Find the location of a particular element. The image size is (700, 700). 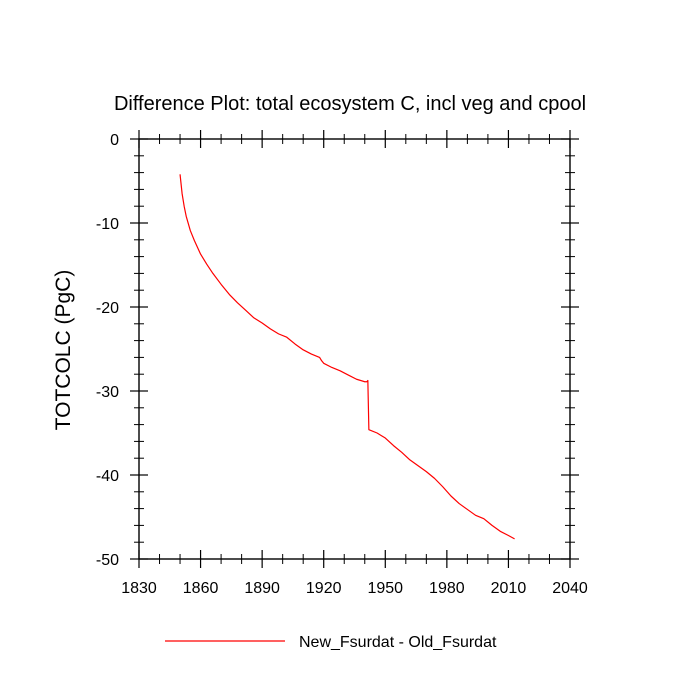

y-tick-label: -40 is located at coordinates (107, 476).